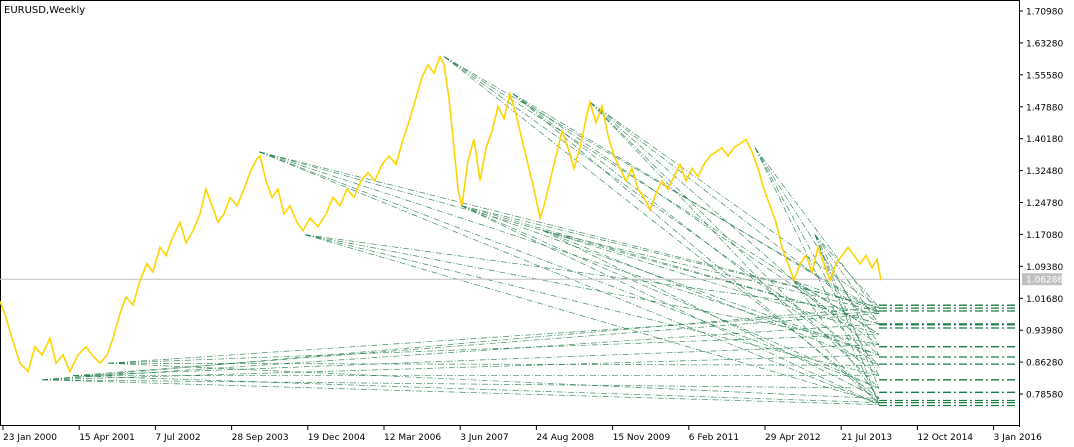 The height and width of the screenshot is (447, 1074). What do you see at coordinates (565, 438) in the screenshot?
I see `x-tick-label: 24 Aug 2008` at bounding box center [565, 438].